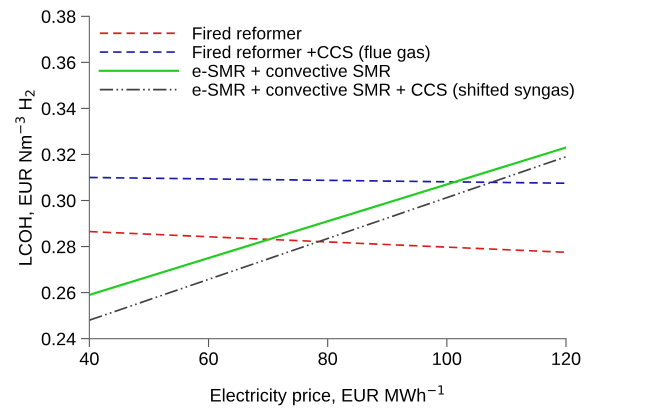 This screenshot has width=662, height=408. What do you see at coordinates (59, 155) in the screenshot?
I see `y-tick-label: 0.32` at bounding box center [59, 155].